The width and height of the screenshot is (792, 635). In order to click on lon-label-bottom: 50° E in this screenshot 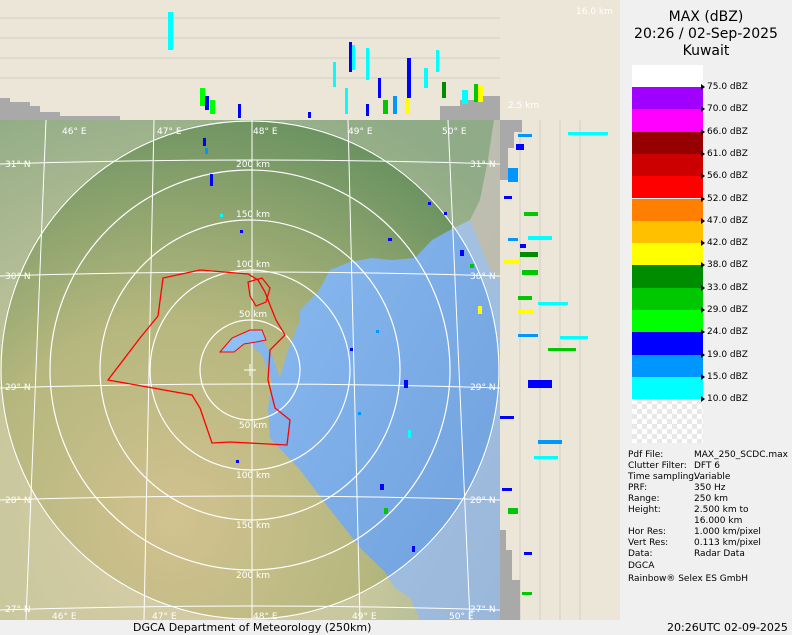, I will do `click(461, 616)`.